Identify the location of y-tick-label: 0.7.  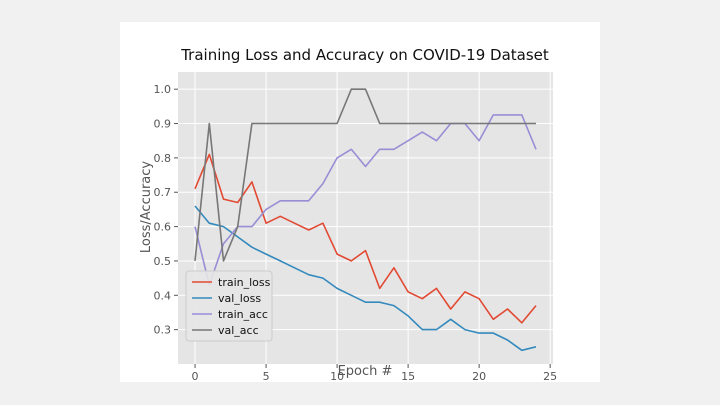
(163, 192).